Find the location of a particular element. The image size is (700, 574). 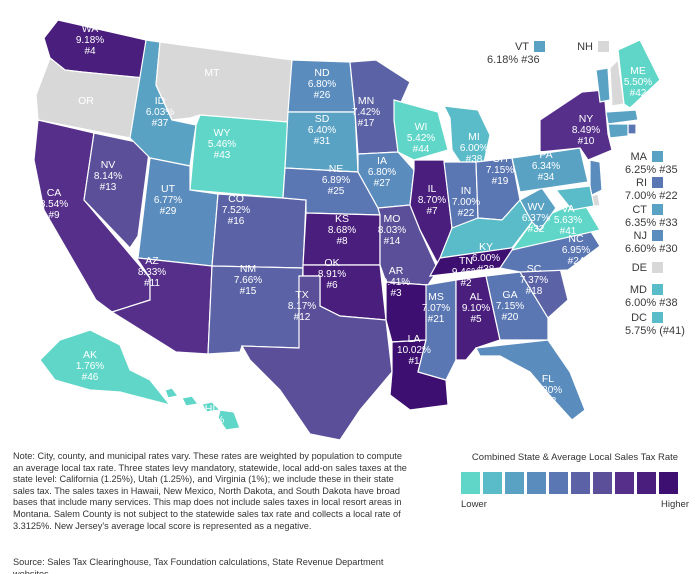

side-rate: 6.60% #30 is located at coordinates (651, 249).